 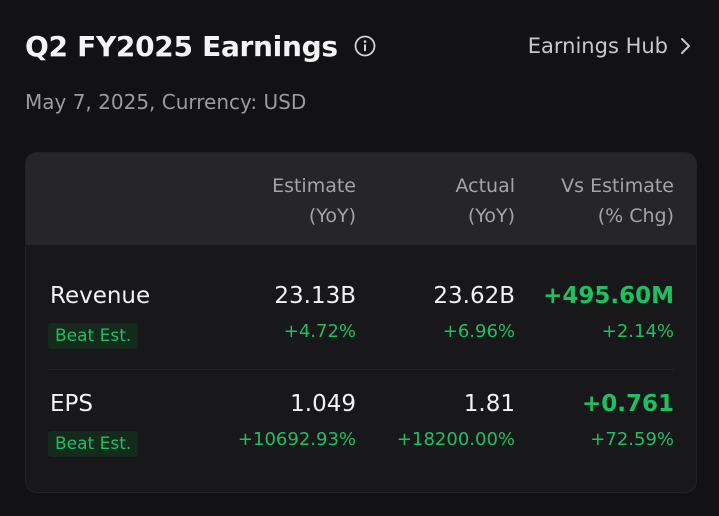 What do you see at coordinates (100, 296) in the screenshot?
I see `metric-name: Revenue` at bounding box center [100, 296].